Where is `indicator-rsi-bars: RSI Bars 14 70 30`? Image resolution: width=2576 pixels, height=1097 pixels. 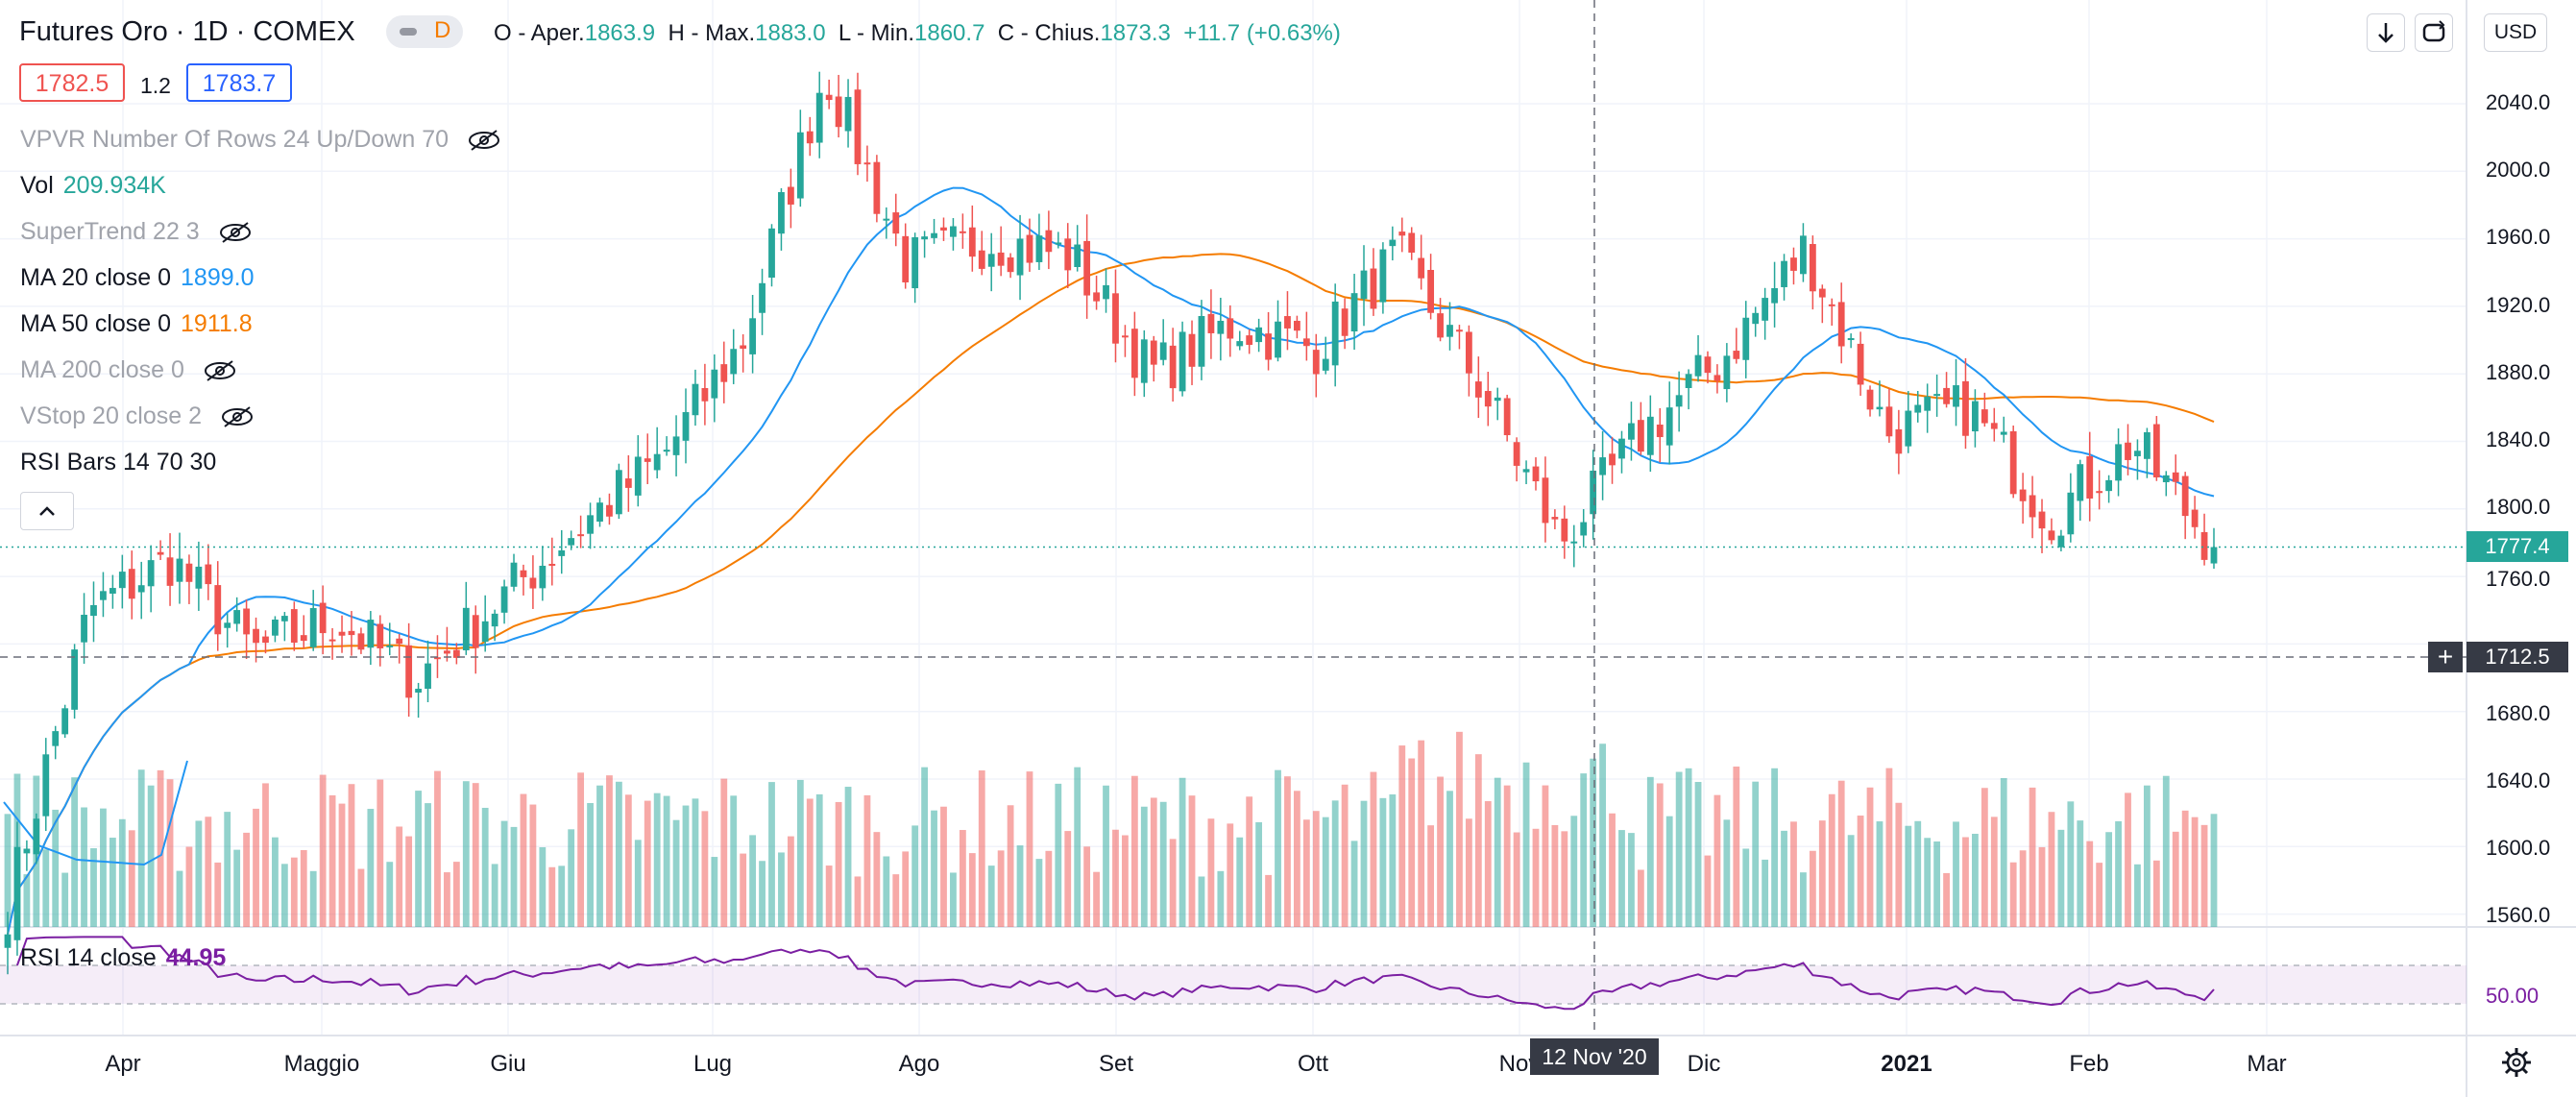
indicator-rsi-bars: RSI Bars 14 70 30 is located at coordinates (118, 462).